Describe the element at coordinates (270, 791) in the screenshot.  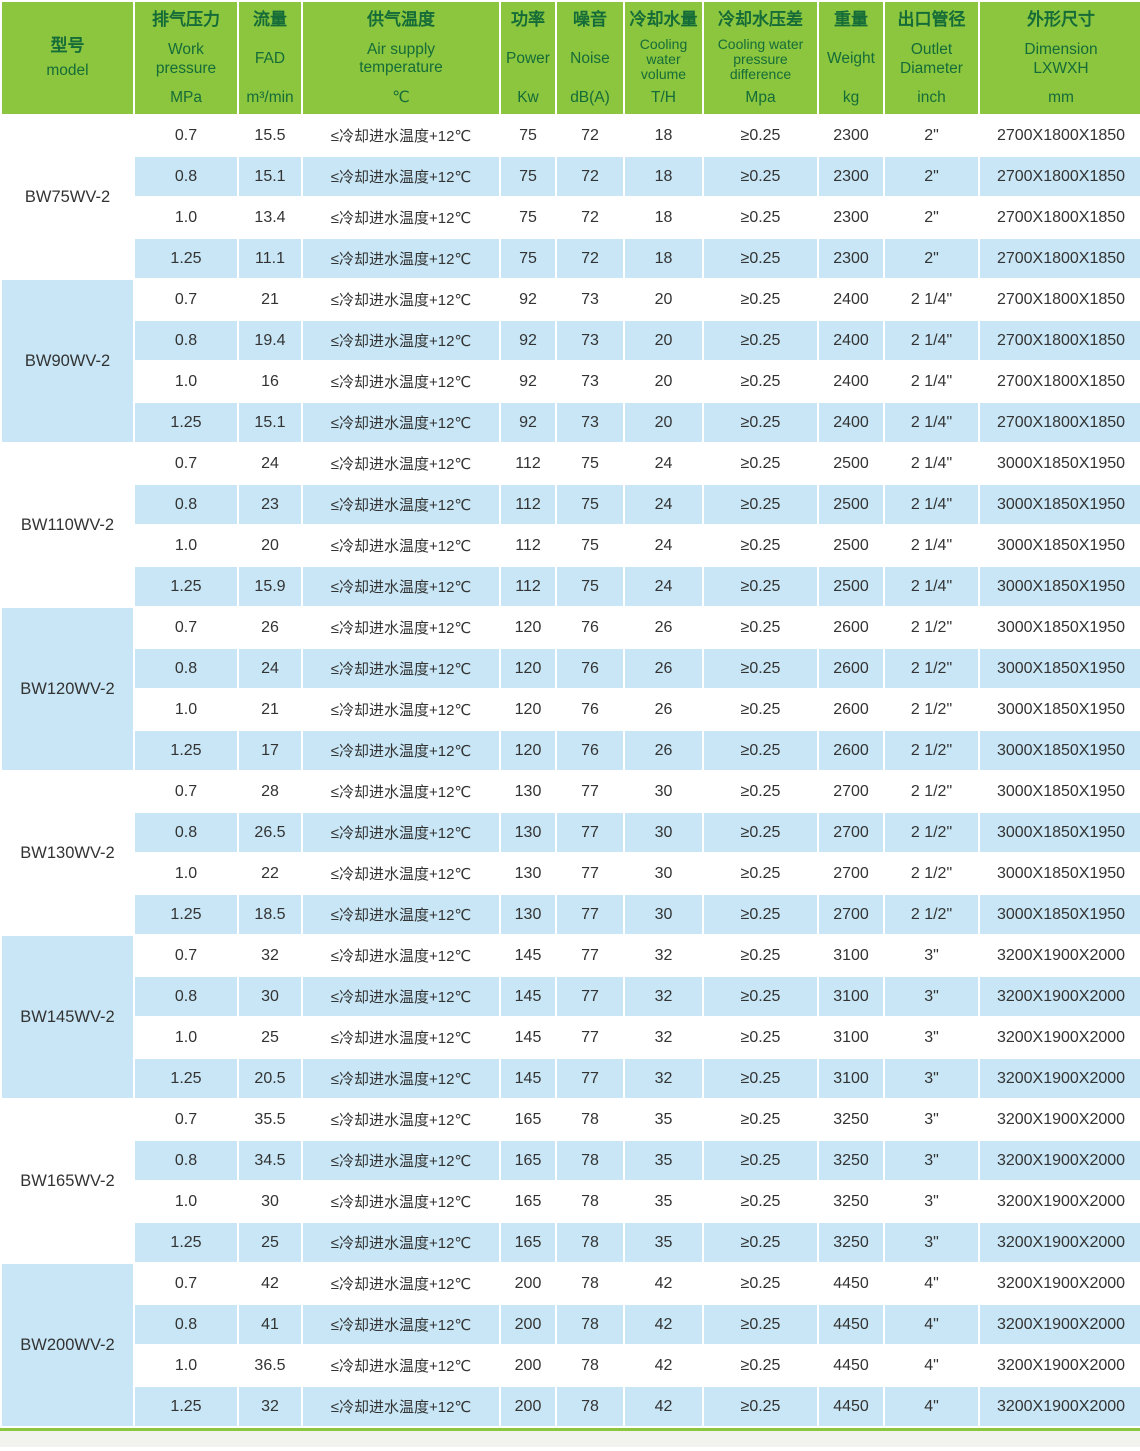
I see `fad-cell: 28` at that location.